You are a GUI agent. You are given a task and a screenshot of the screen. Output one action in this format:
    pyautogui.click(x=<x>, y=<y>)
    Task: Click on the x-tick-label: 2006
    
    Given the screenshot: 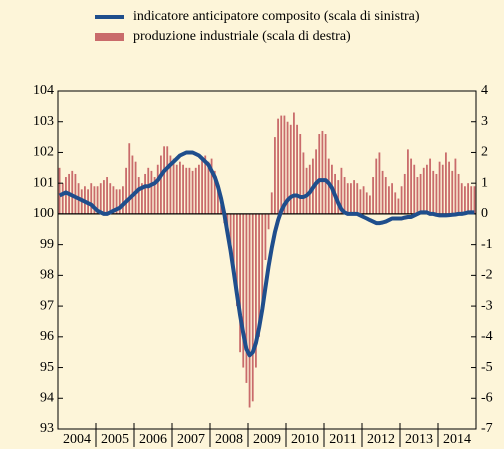 What is the action you would take?
    pyautogui.click(x=153, y=439)
    